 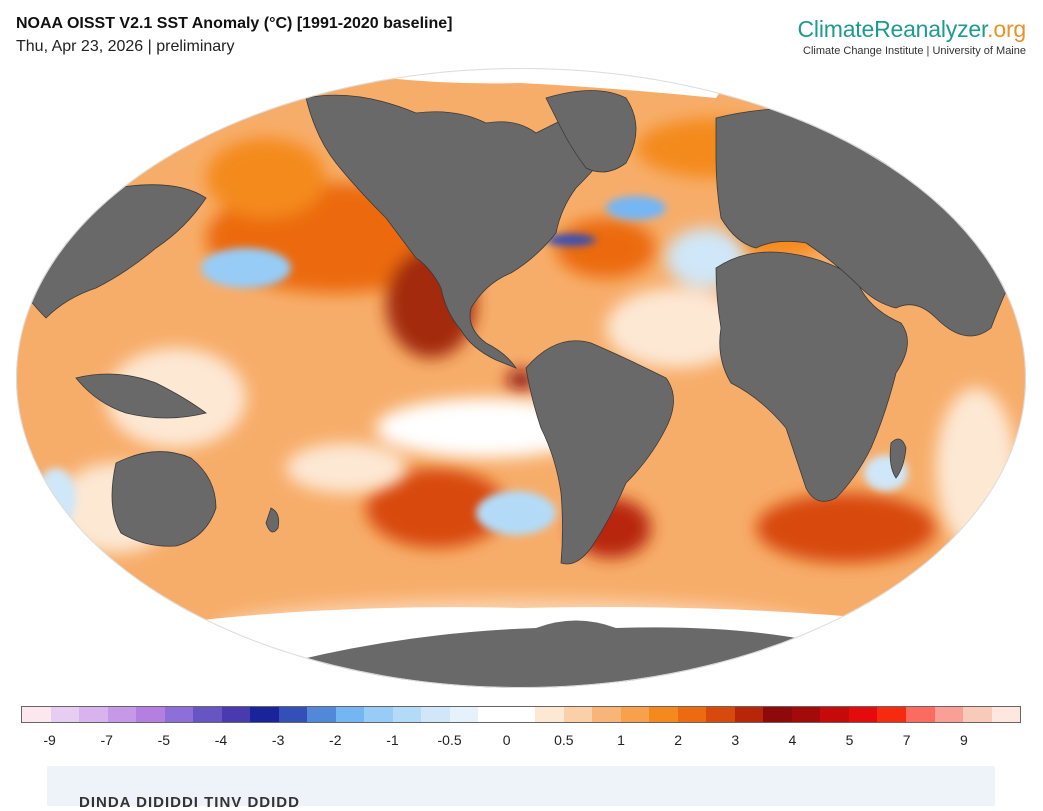 What do you see at coordinates (599, 452) in the screenshot?
I see `south-america` at bounding box center [599, 452].